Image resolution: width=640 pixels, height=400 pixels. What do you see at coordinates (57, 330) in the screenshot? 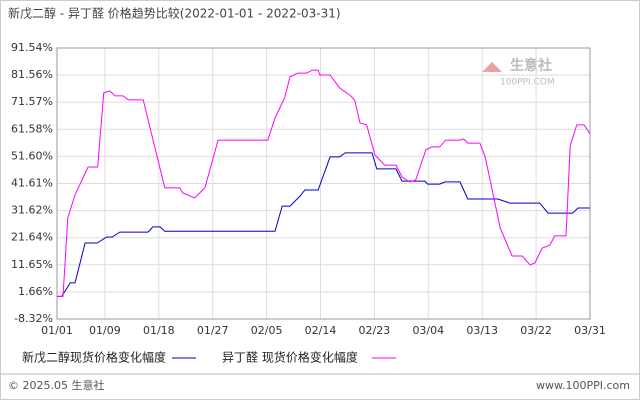
I see `x-tick-label: 01/01` at bounding box center [57, 330].